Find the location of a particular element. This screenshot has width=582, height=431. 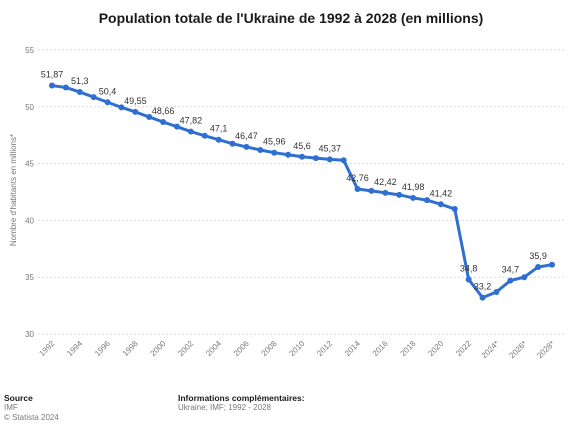

x-tick-label: 2016 is located at coordinates (380, 348).